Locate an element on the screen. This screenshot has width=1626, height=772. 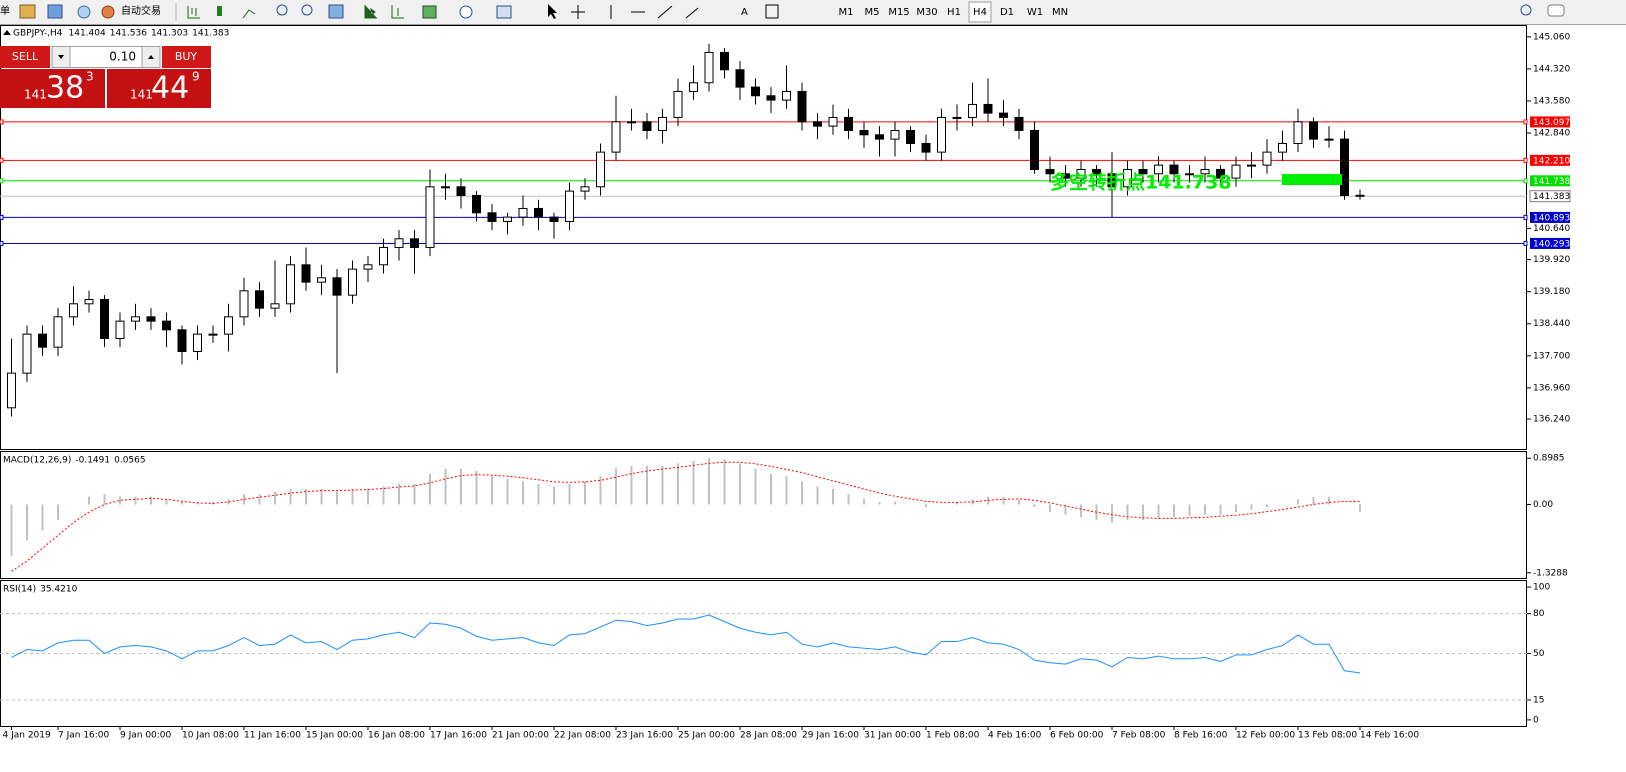
timeframe-button: MN is located at coordinates (1060, 12).